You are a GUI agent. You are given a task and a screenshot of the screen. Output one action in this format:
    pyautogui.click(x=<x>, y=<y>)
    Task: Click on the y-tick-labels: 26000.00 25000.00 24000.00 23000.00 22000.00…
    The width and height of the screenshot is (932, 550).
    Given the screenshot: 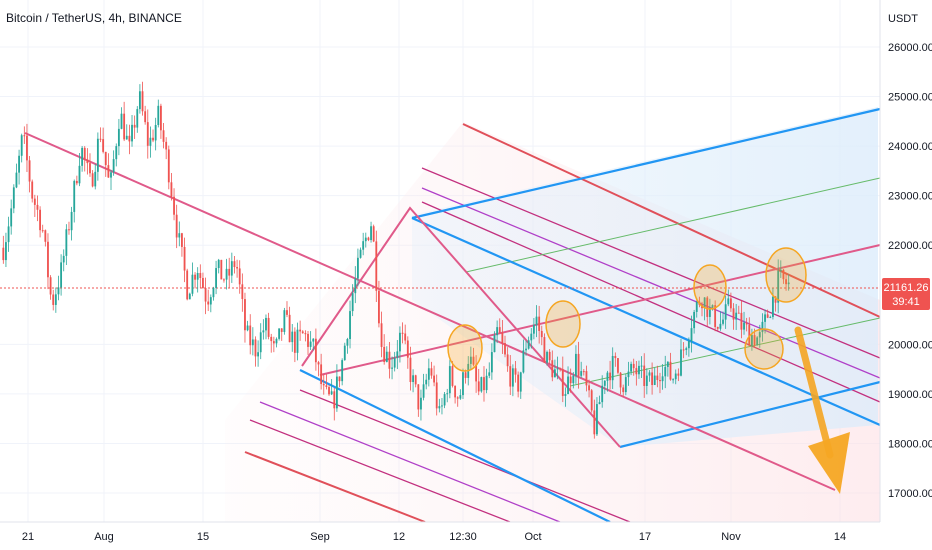 What is the action you would take?
    pyautogui.click(x=910, y=271)
    